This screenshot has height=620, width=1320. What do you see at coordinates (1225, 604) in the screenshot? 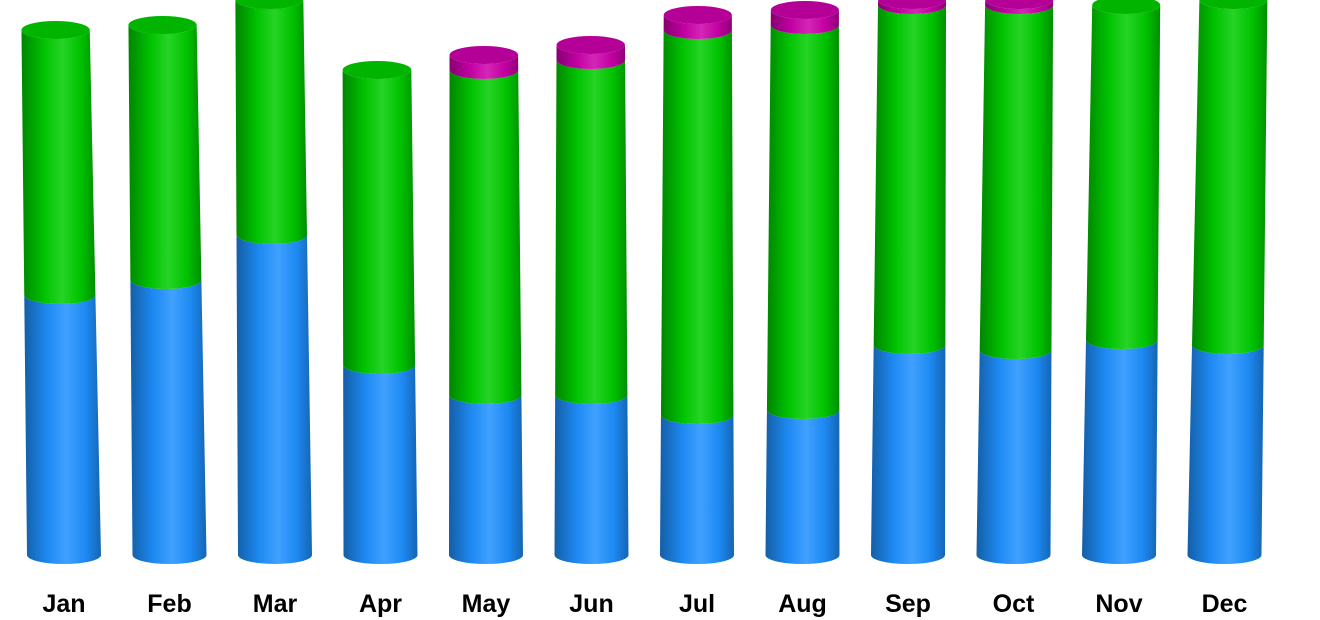
I see `tick-label-dec: Dec` at bounding box center [1225, 604].